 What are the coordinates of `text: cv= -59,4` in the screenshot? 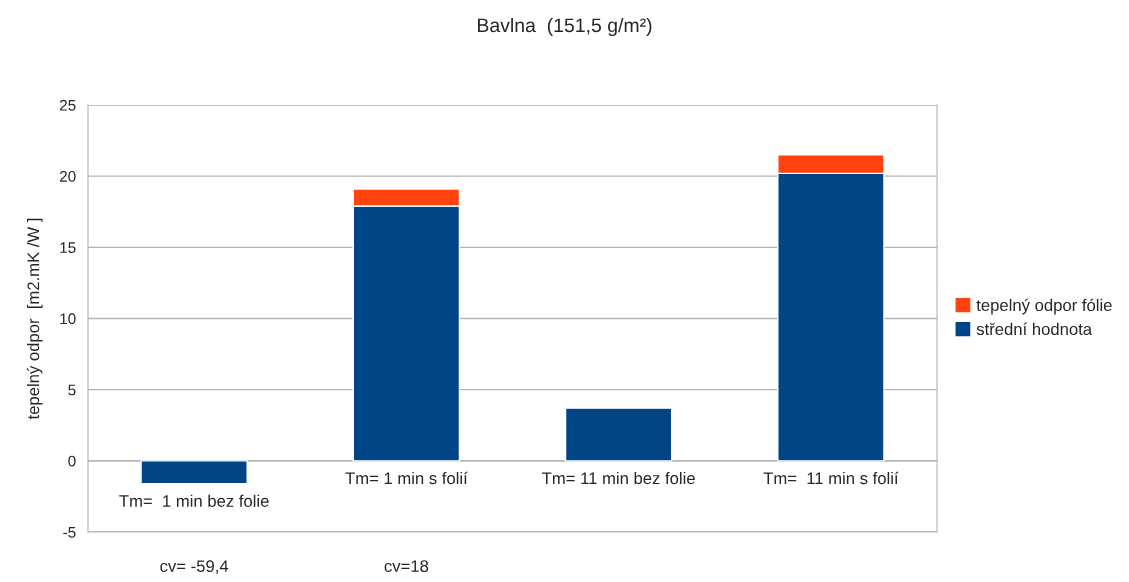 It's located at (194, 567).